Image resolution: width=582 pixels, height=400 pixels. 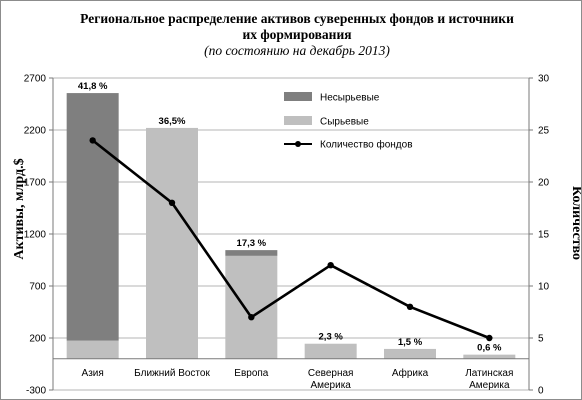 I want to click on y-tick-label-3: 1200, so click(x=35, y=235).